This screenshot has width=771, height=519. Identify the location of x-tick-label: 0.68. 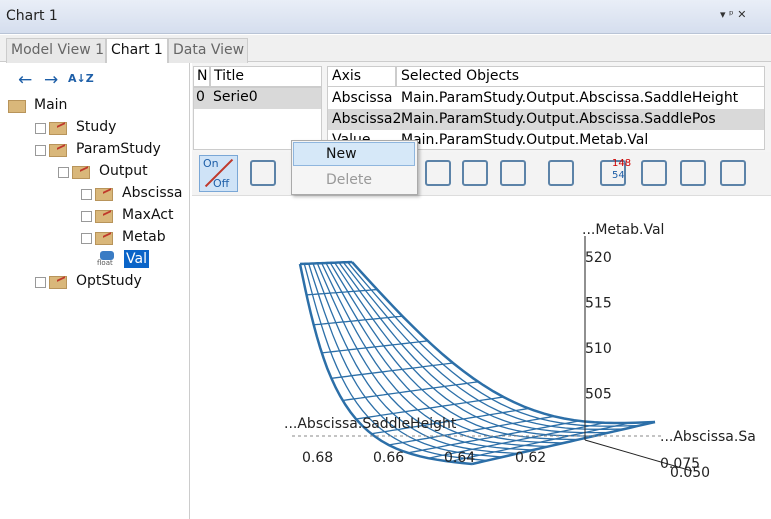
(317, 458).